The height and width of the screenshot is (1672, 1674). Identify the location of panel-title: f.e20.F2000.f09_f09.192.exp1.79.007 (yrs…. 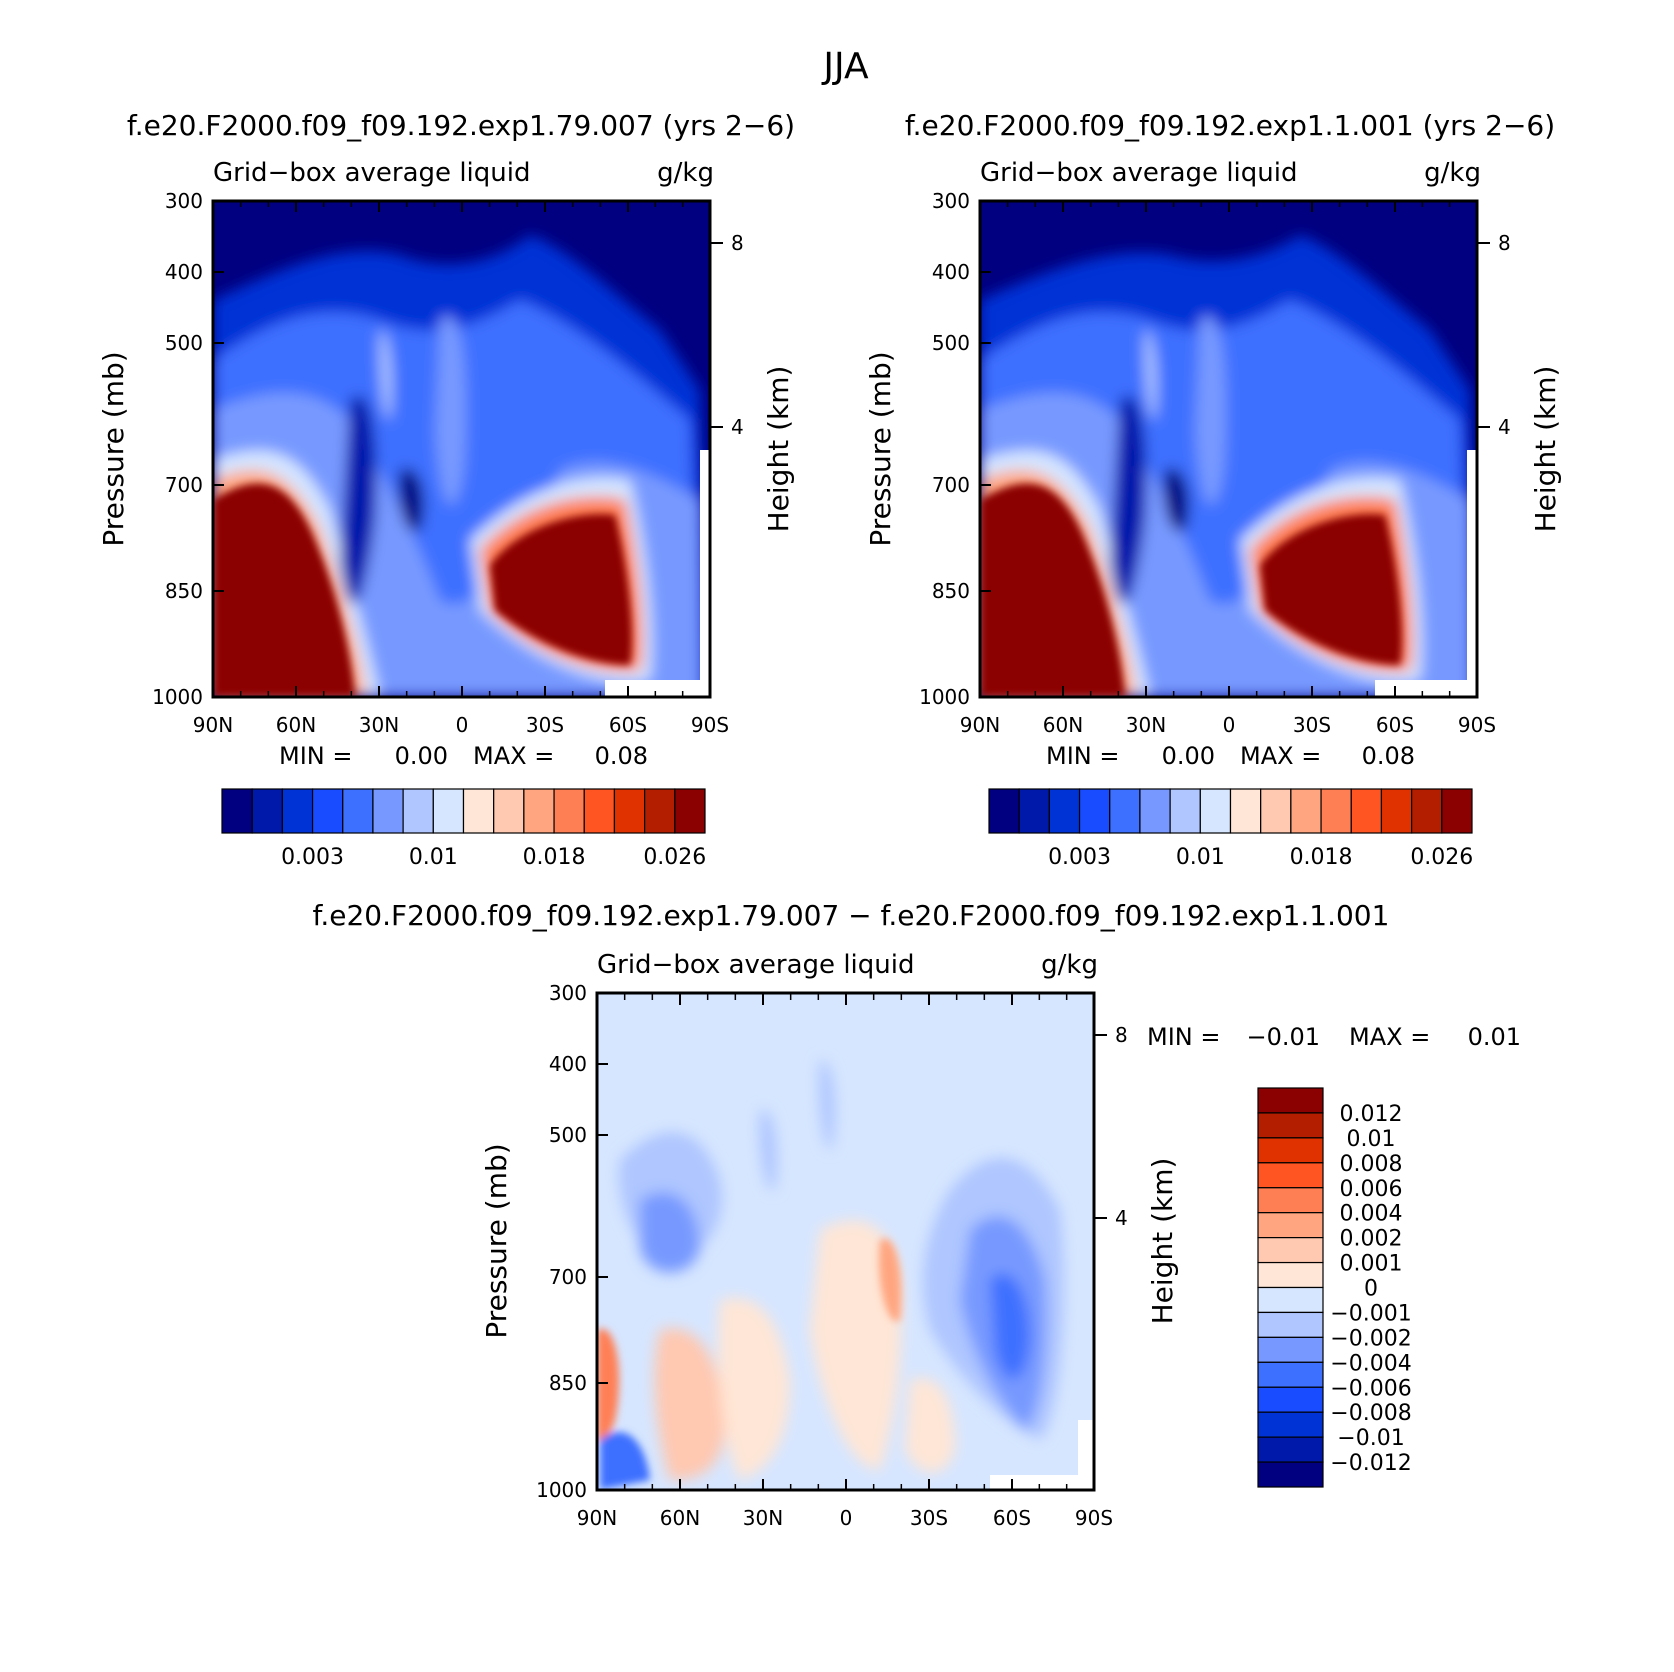
(461, 125).